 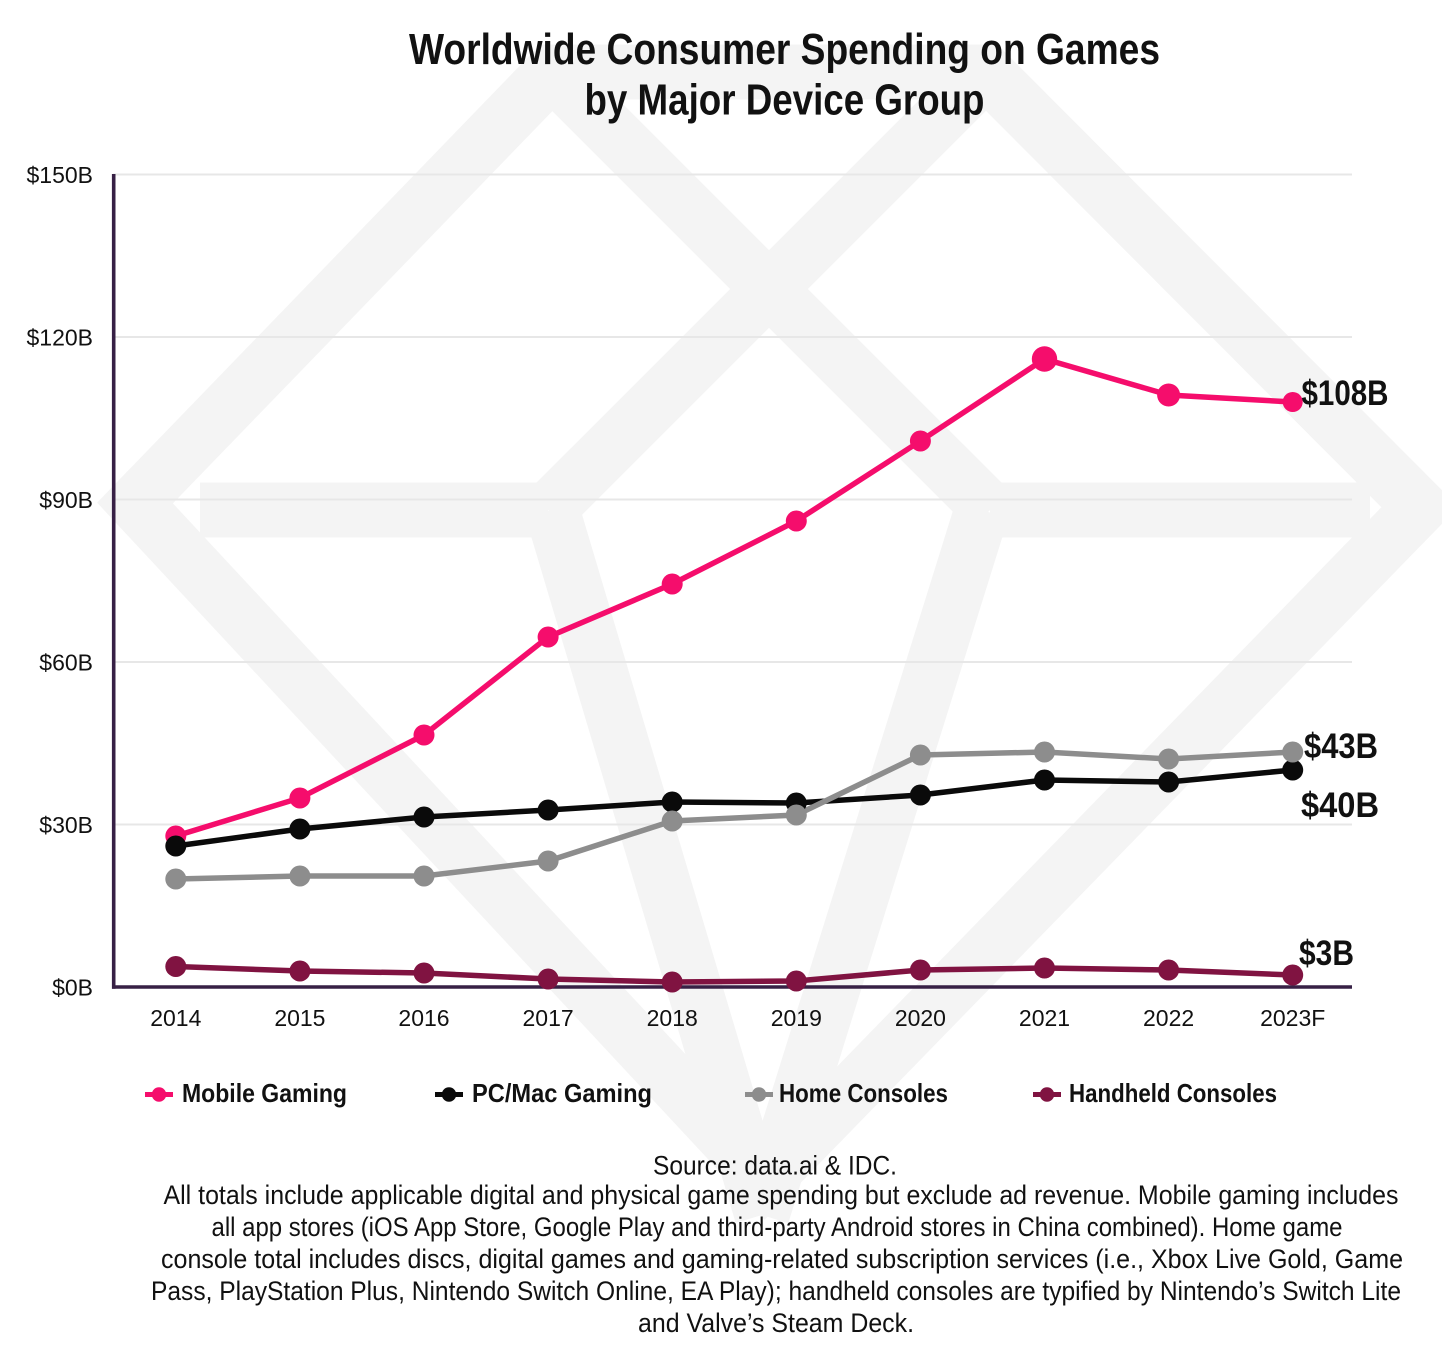 What do you see at coordinates (175, 1018) in the screenshot?
I see `svg-text: 2014` at bounding box center [175, 1018].